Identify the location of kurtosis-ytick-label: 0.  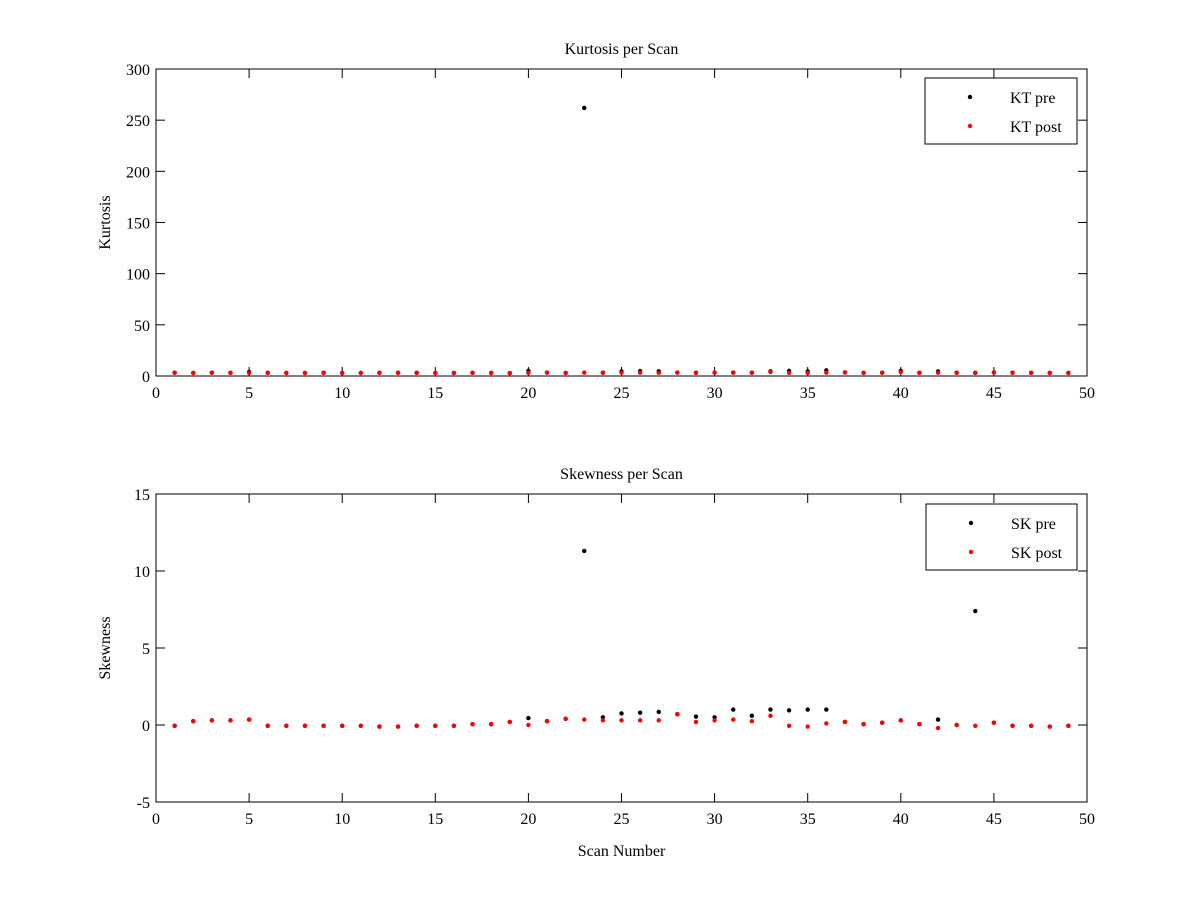
(146, 377).